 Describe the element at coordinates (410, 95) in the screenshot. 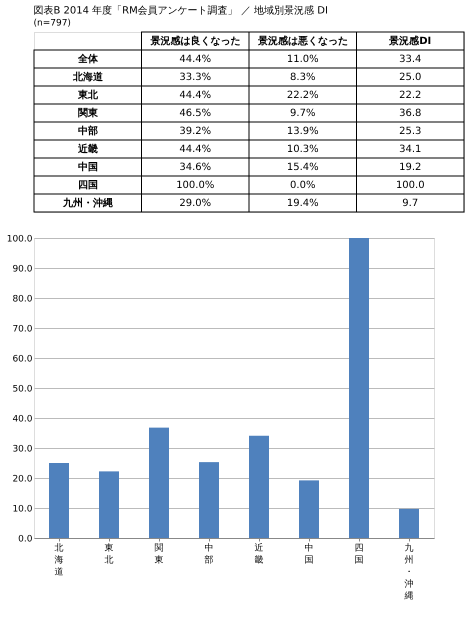

I see `data-label: 22.2` at that location.